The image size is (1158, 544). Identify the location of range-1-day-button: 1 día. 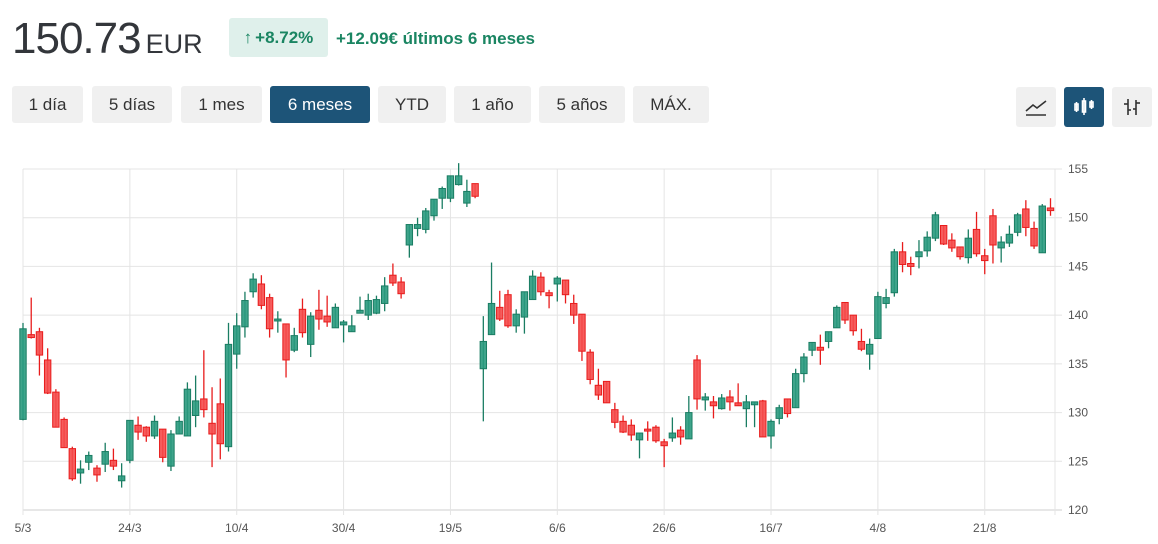
(47, 104).